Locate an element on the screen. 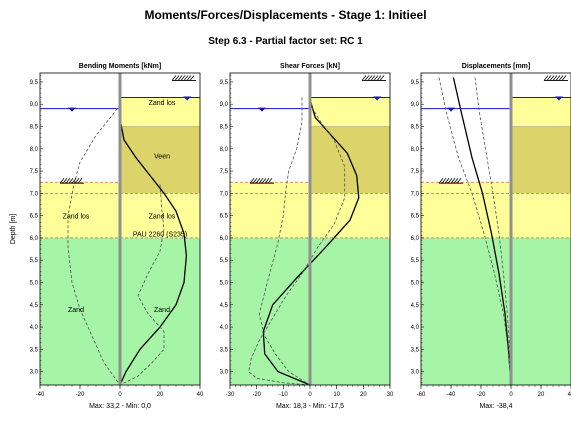  y-axis-label: Depth [m] is located at coordinates (13, 229).